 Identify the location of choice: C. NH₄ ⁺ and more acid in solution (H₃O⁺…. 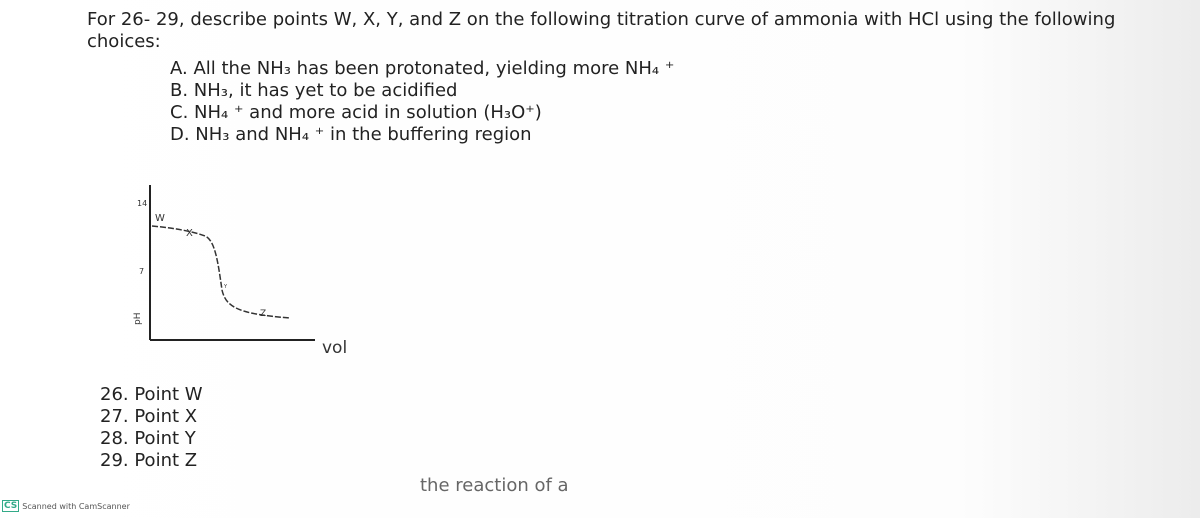
(356, 112).